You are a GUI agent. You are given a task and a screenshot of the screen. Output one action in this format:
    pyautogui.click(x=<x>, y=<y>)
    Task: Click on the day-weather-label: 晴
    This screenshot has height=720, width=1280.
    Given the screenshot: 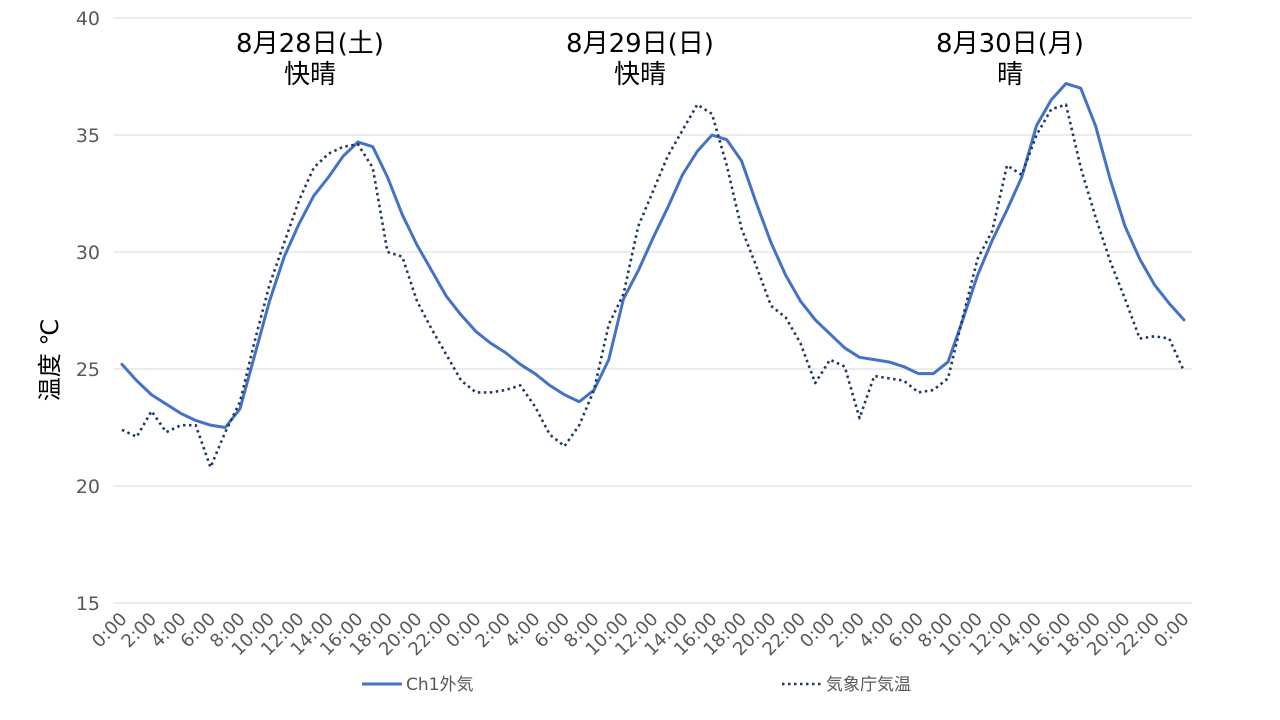 What is the action you would take?
    pyautogui.click(x=1010, y=75)
    